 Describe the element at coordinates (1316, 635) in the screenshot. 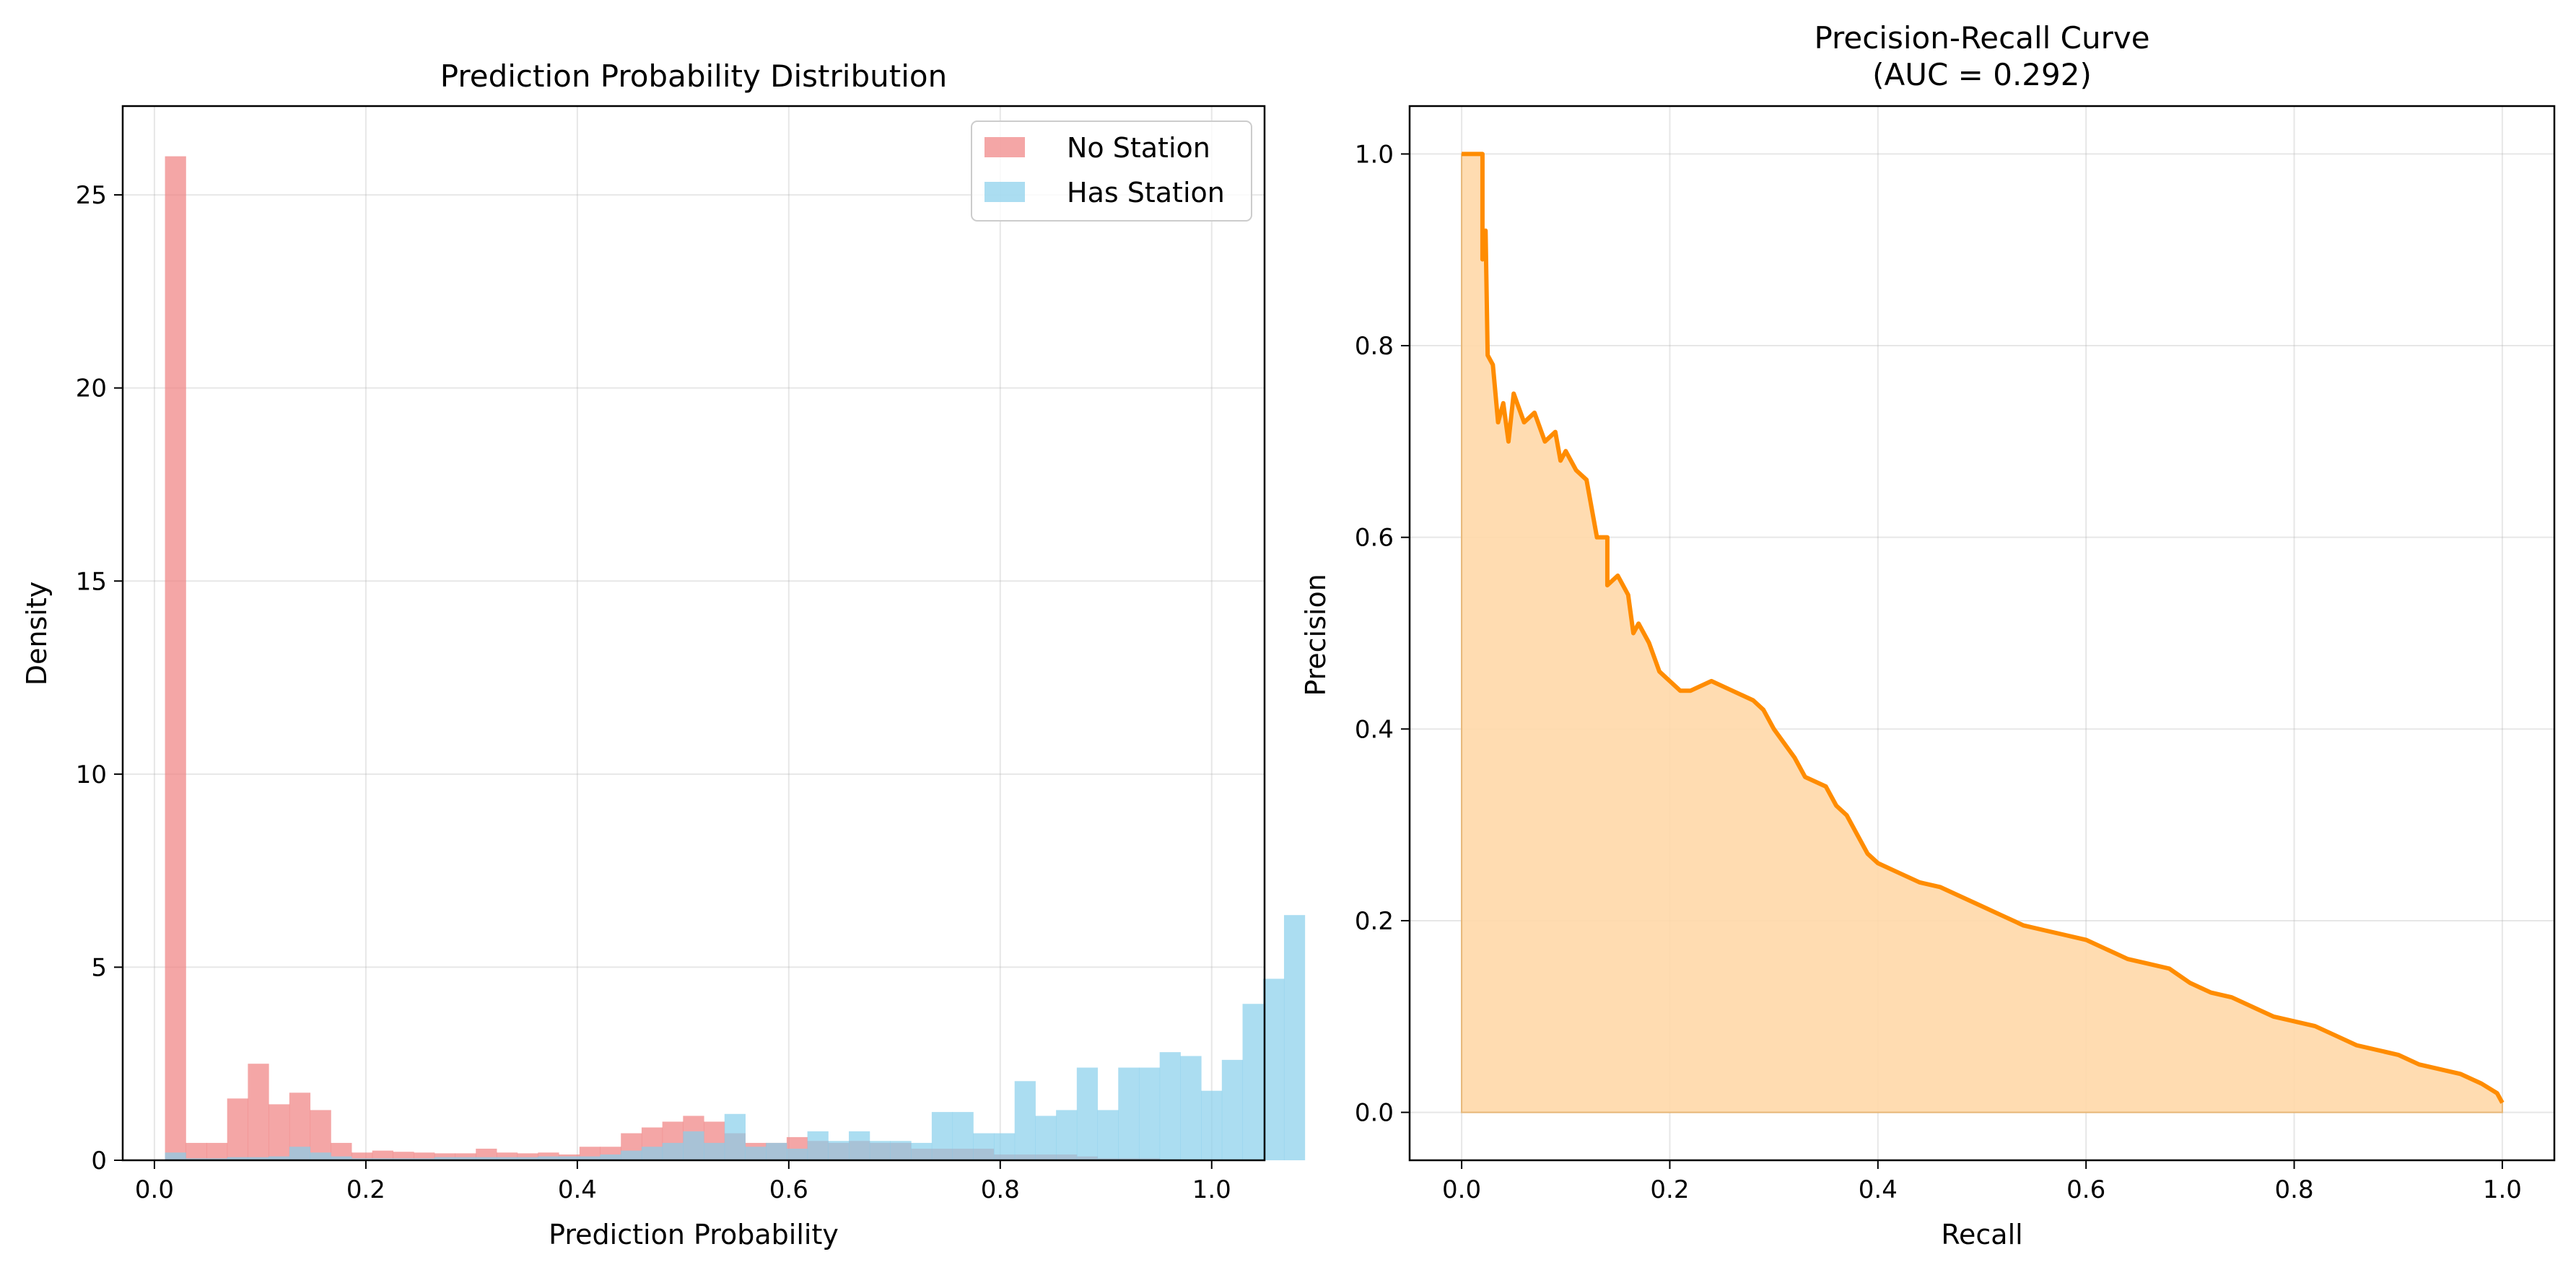

I see `pr-ylabel: Precision` at that location.